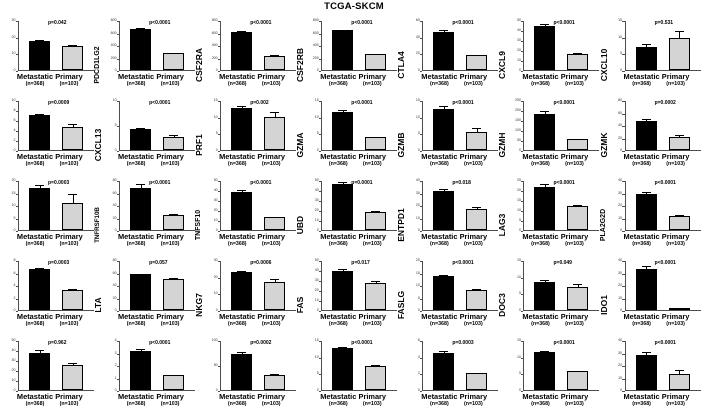 This screenshot has width=708, height=413. What do you see at coordinates (255, 205) in the screenshot?
I see `plot-area: 0 10 20 30 40 50` at bounding box center [255, 205].